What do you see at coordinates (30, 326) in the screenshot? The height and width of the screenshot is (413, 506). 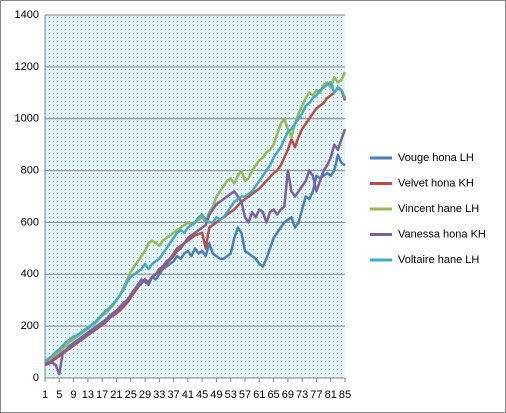 I see `y-tick-label: 200` at bounding box center [30, 326].